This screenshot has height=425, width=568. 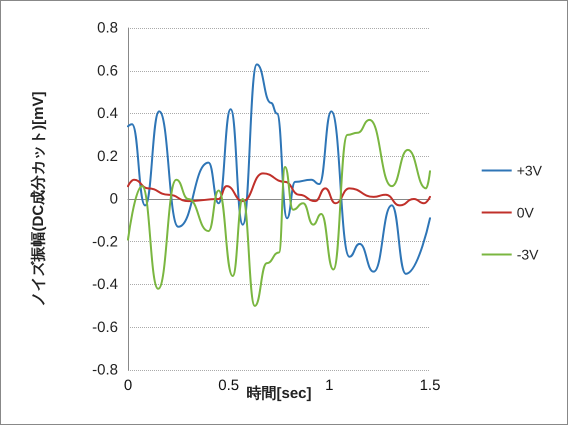 I want to click on x-tick-label: 1.5, so click(x=430, y=385).